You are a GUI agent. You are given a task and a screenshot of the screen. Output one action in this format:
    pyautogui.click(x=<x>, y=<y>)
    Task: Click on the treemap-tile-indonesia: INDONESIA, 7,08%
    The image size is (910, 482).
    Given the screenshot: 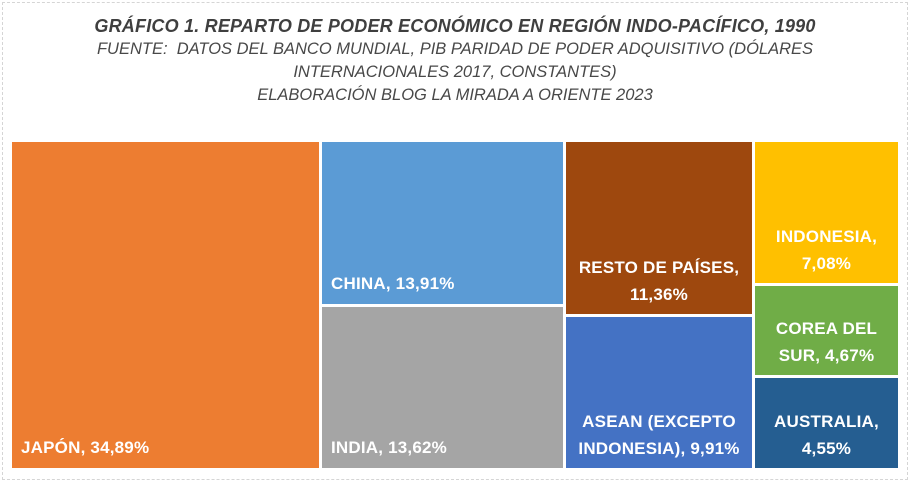 What is the action you would take?
    pyautogui.click(x=826, y=212)
    